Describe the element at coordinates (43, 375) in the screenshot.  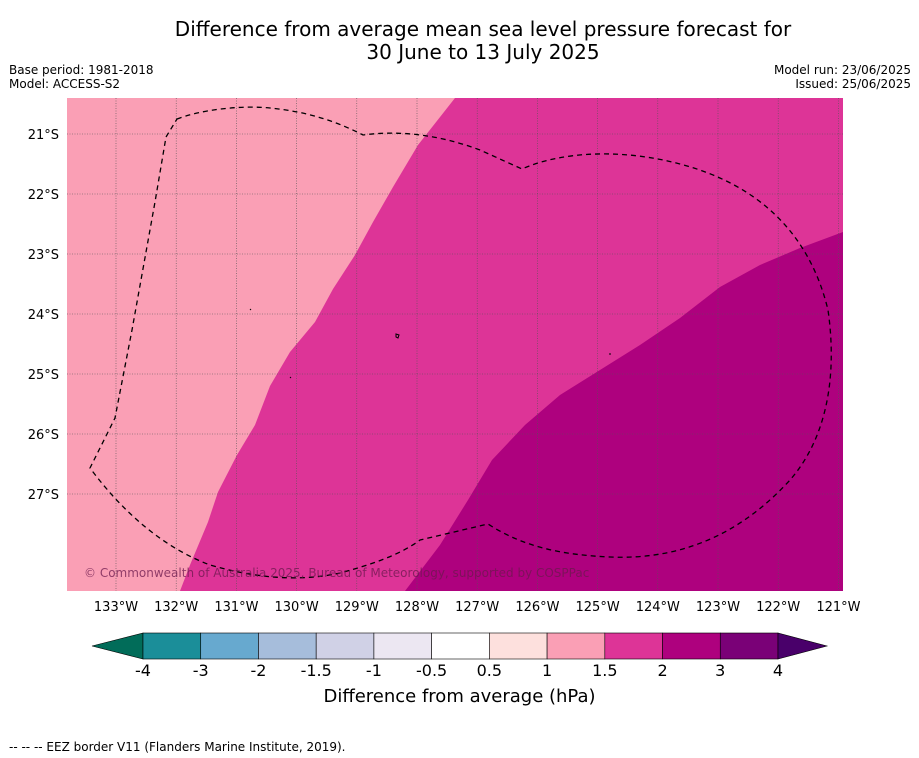
I see `lat-tick-label: 25°S` at that location.